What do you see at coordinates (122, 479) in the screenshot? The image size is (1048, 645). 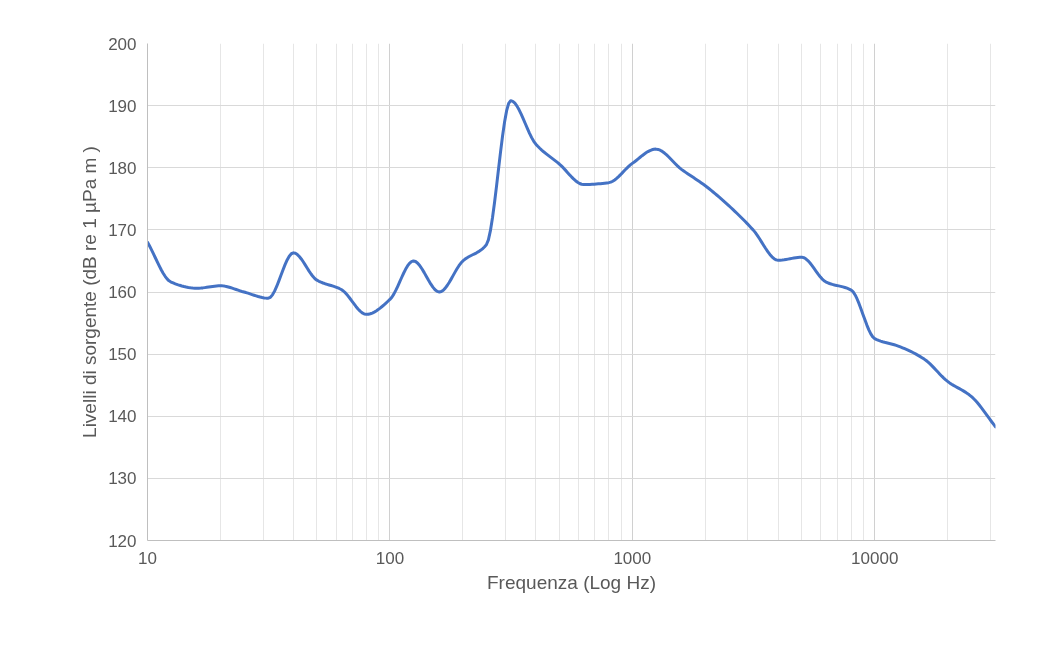 I see `y-tick-label: 130` at bounding box center [122, 479].